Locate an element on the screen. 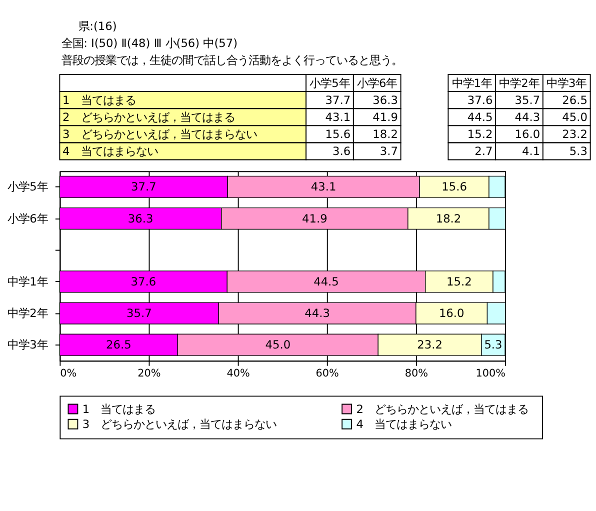  data-label: 2.7 is located at coordinates (483, 151).